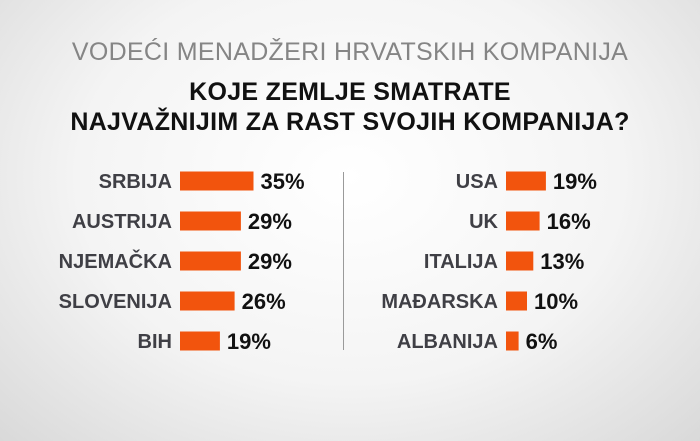  Describe the element at coordinates (135, 182) in the screenshot. I see `category-label: SRBIJA` at that location.